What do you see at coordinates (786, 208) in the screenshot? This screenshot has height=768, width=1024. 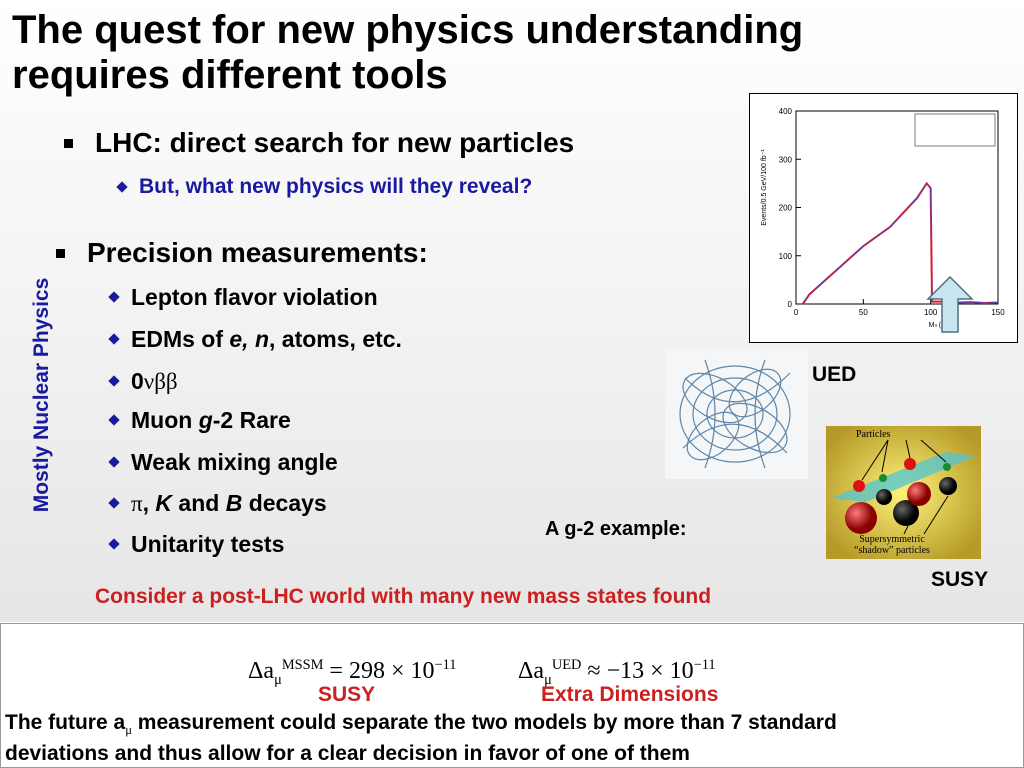 I see `y-tick-label: 200` at bounding box center [786, 208].